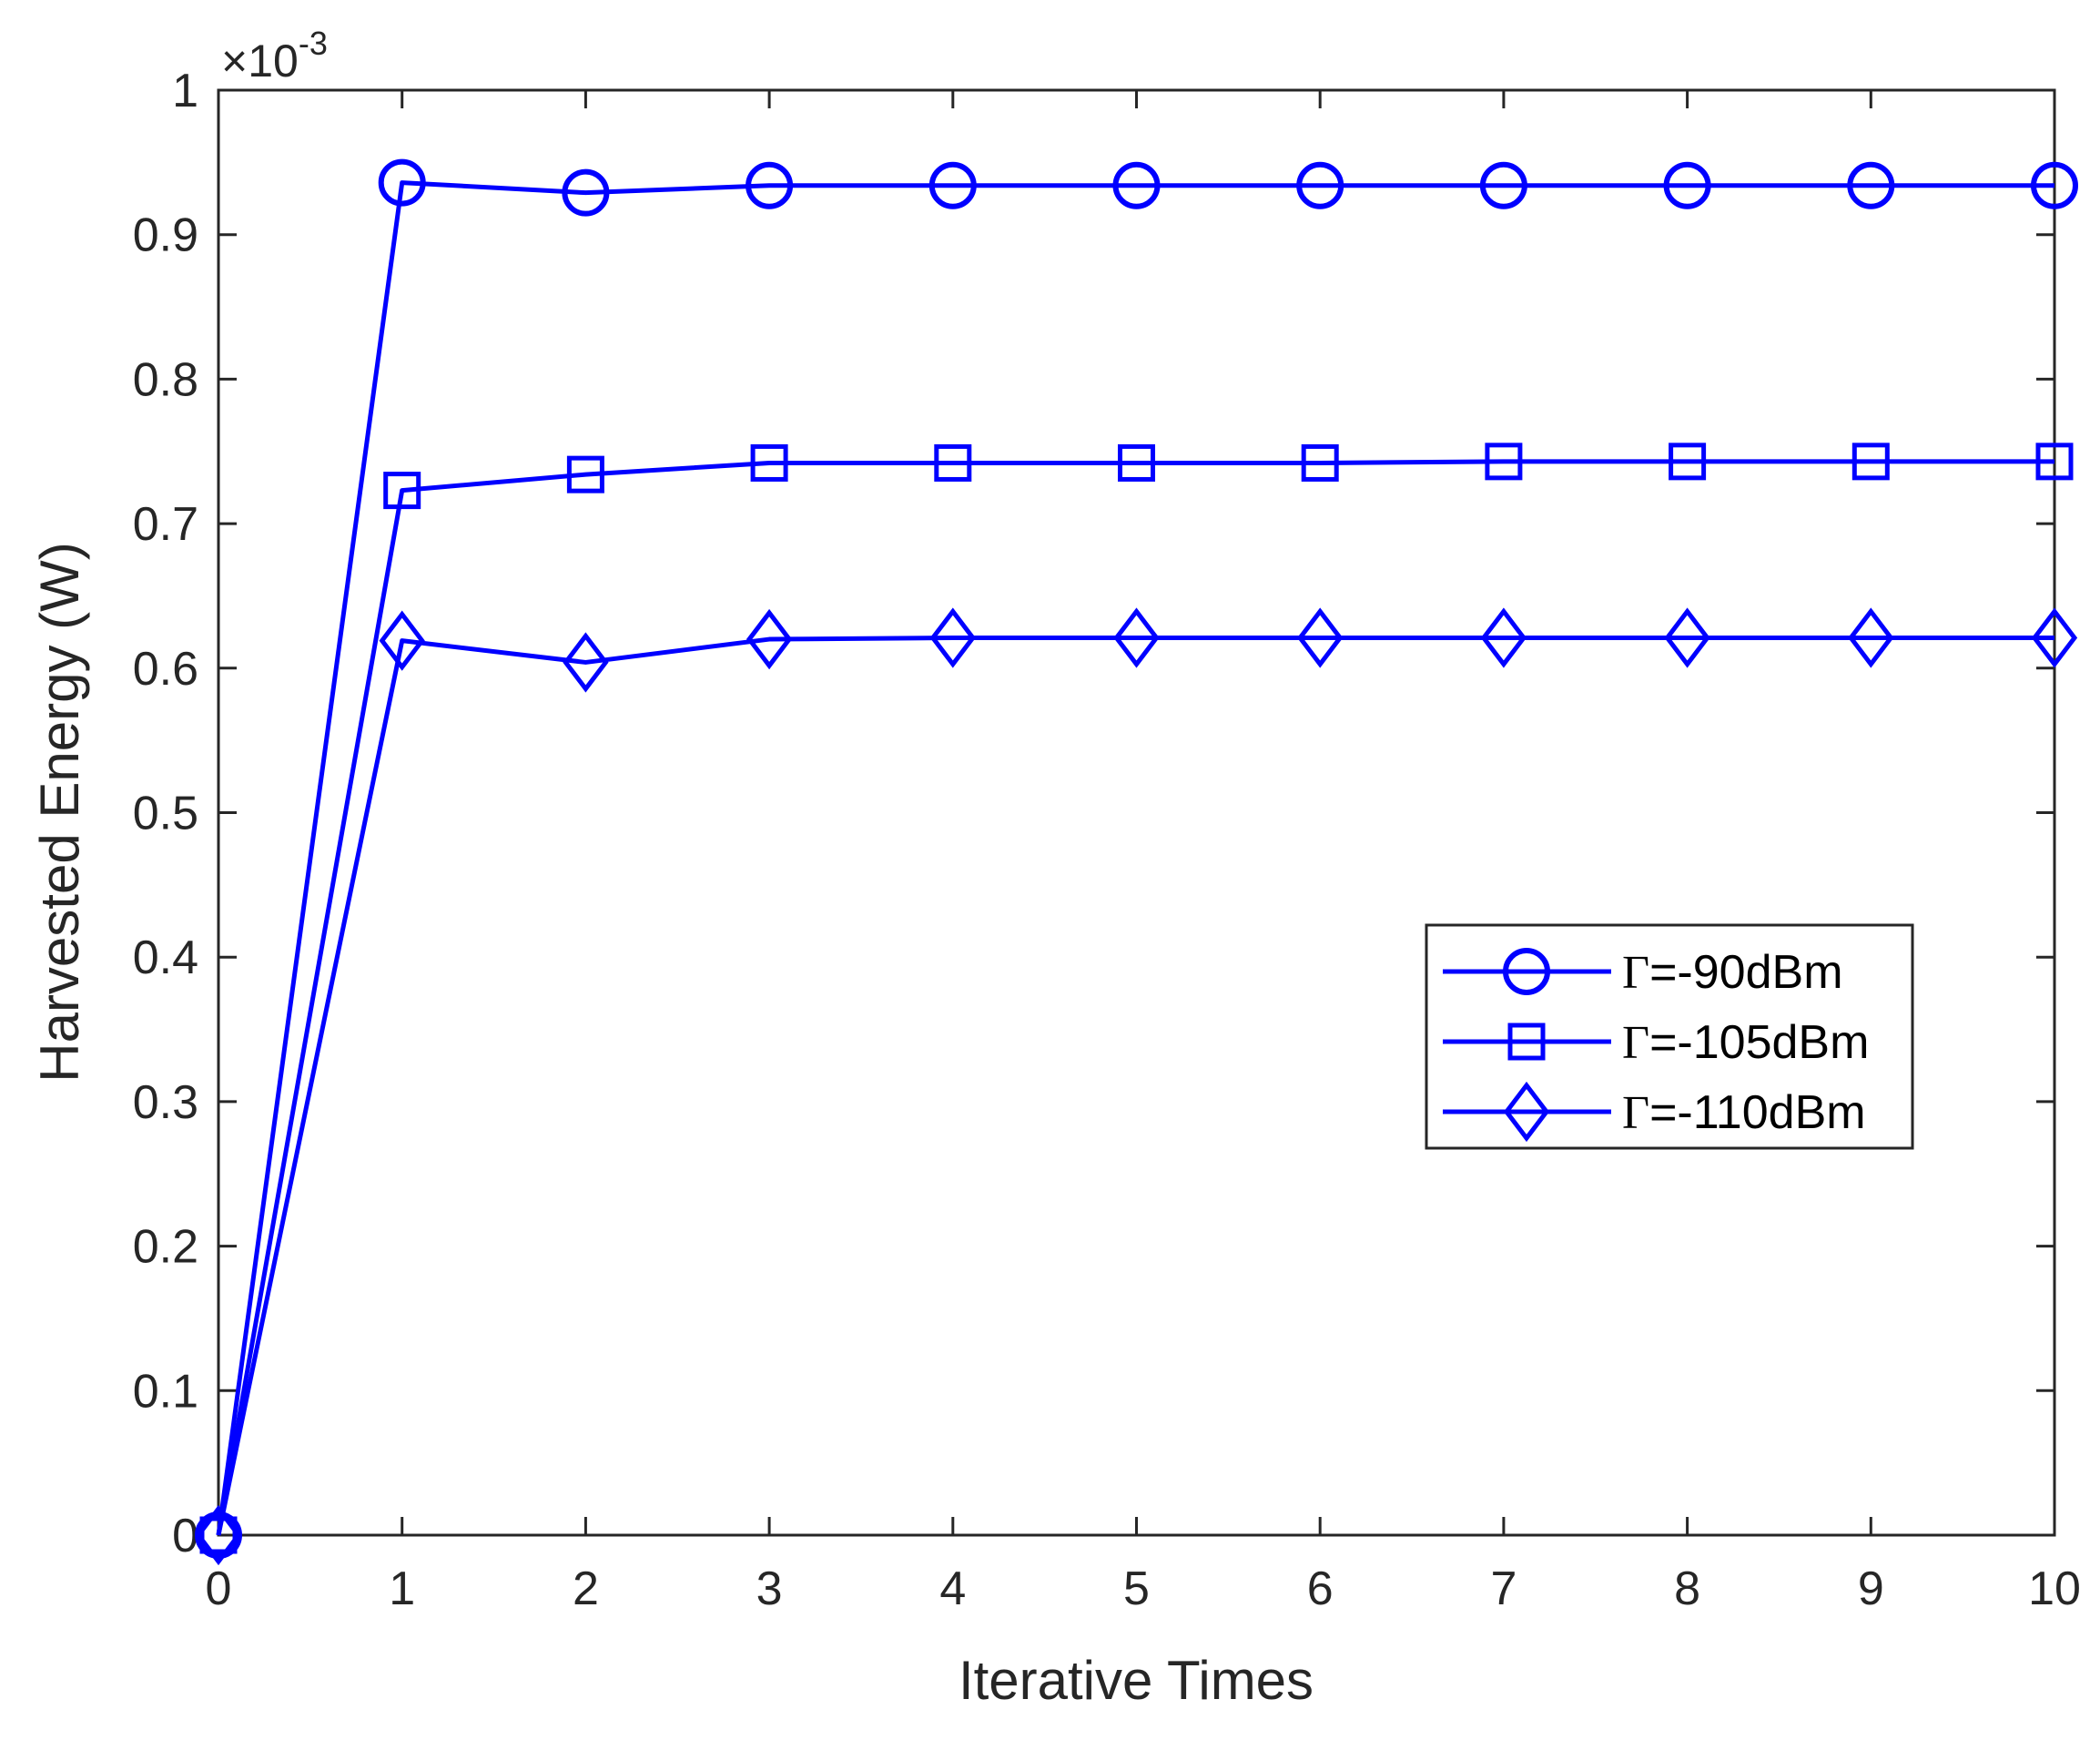  Describe the element at coordinates (1871, 1588) in the screenshot. I see `x-tick-label: 9` at that location.